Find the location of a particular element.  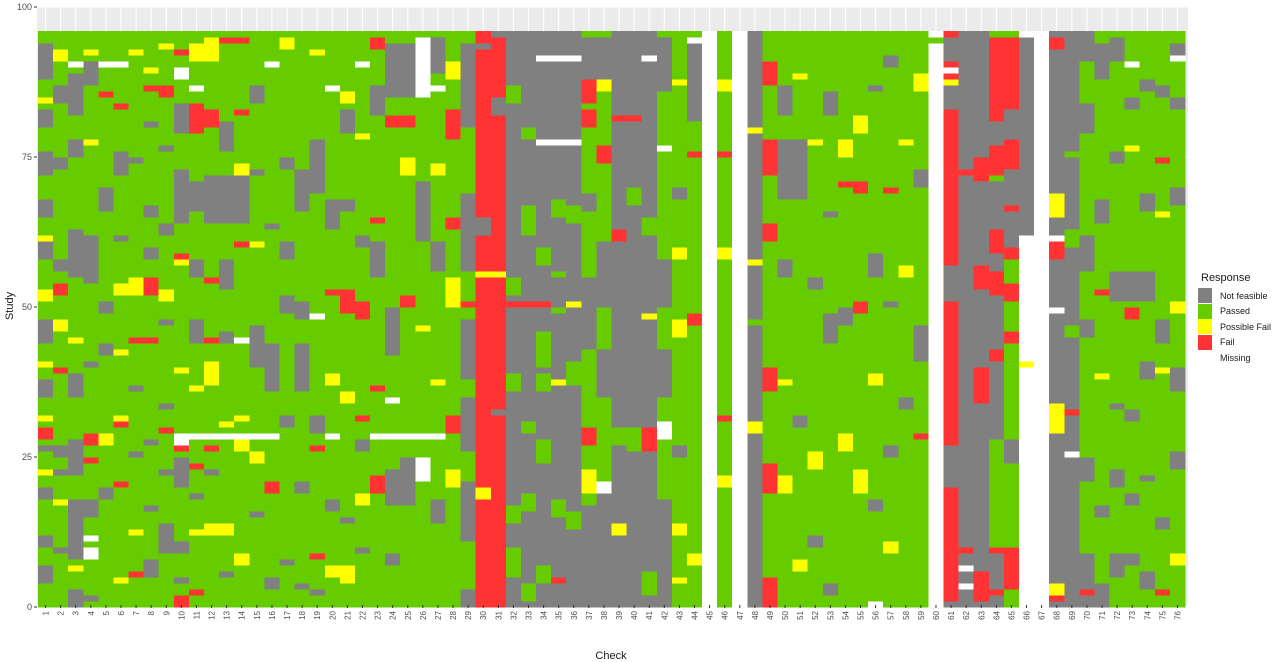

x-tick-label: 60 is located at coordinates (936, 614).